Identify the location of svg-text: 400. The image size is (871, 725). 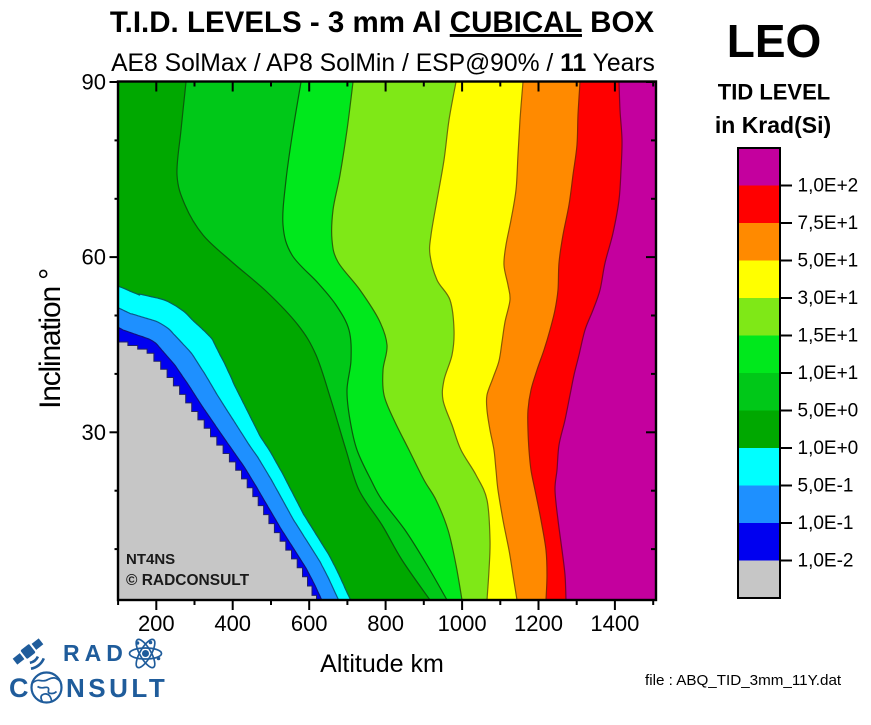
(232, 623).